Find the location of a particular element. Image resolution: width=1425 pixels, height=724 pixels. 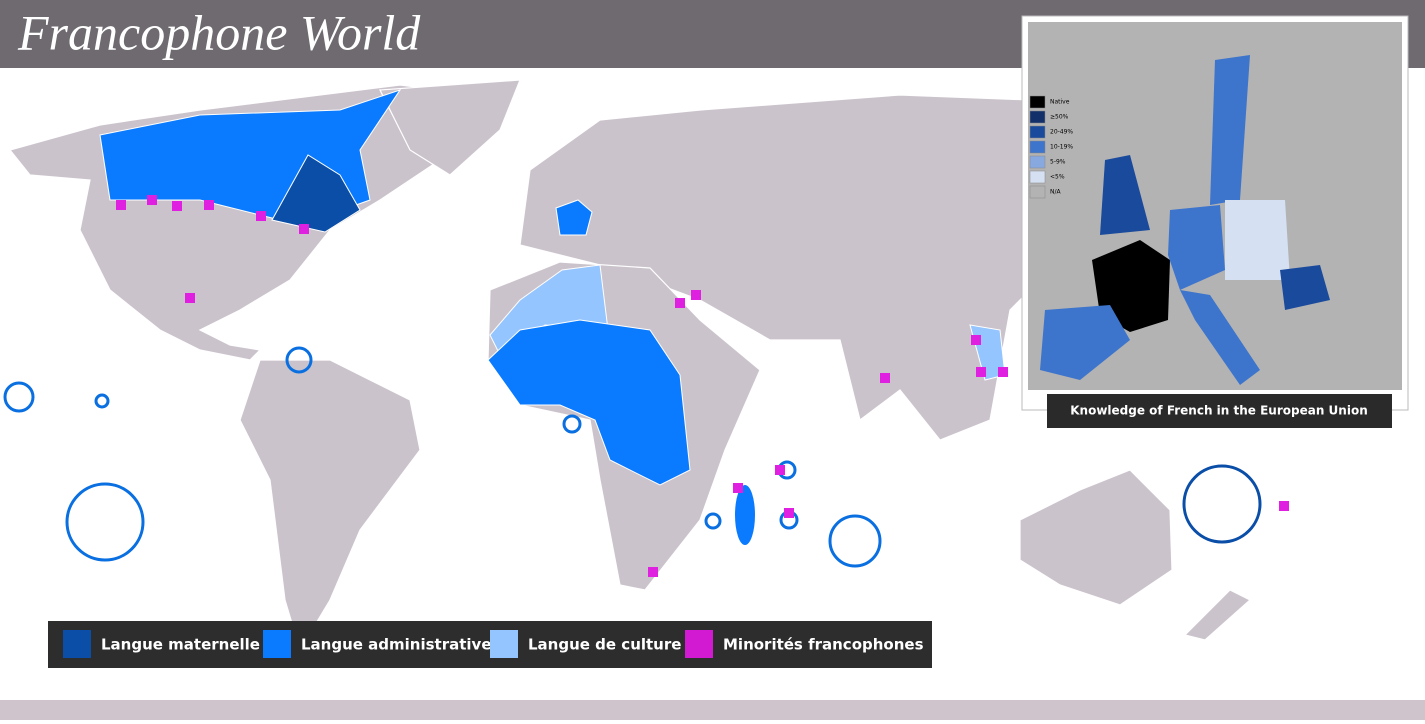

inset-central is located at coordinates (1196, 247).